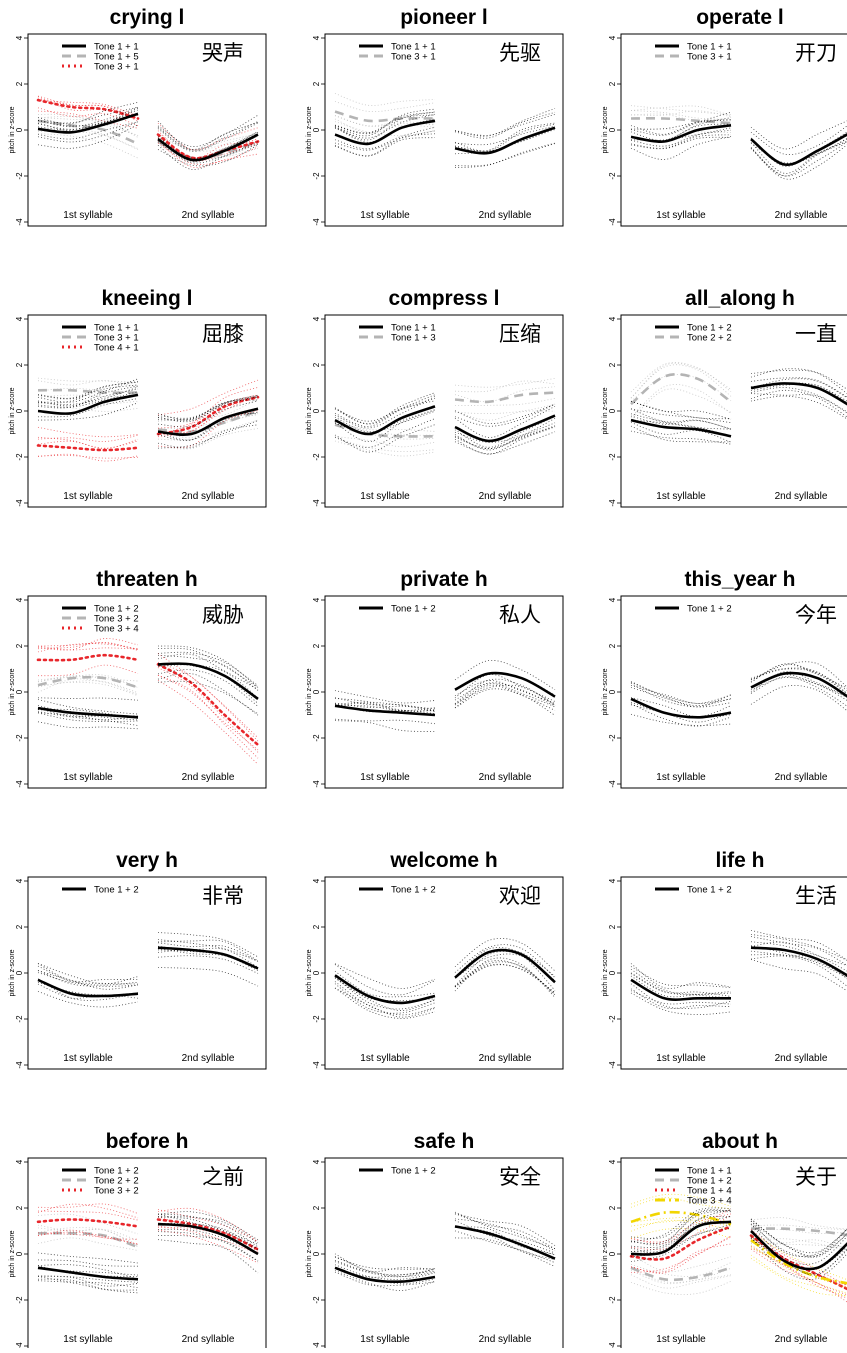 The image size is (847, 1353). Describe the element at coordinates (816, 53) in the screenshot. I see `chinese-word-label: 开刀` at that location.